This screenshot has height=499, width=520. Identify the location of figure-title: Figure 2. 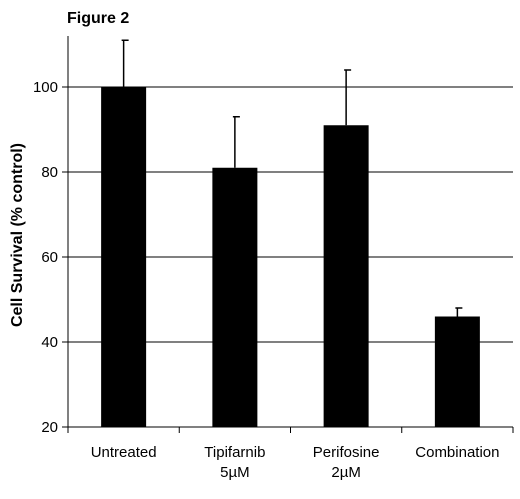
(98, 18).